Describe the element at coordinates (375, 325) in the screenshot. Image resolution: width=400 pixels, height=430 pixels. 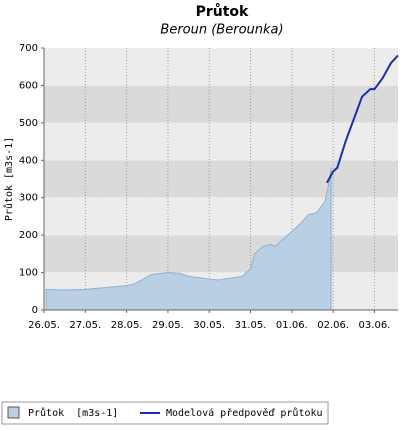
I see `x-tick-label: 03.06.` at that location.